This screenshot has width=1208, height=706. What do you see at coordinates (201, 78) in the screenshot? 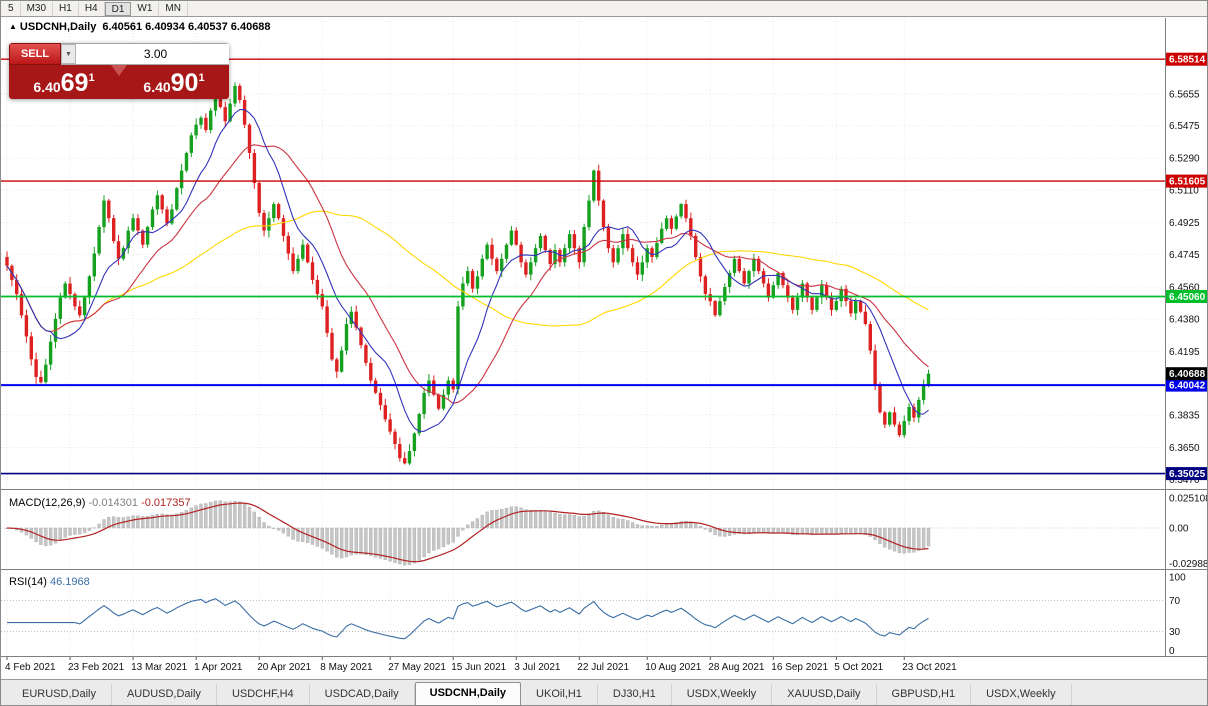
I see `buy-price-pip: 1` at bounding box center [201, 78].